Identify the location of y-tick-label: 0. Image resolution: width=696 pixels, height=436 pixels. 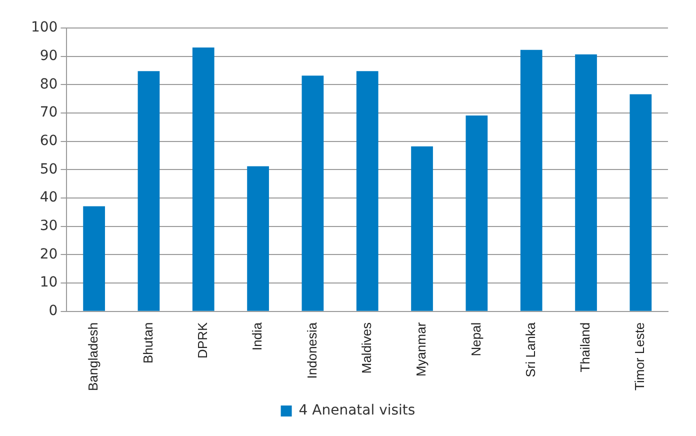
(53, 310).